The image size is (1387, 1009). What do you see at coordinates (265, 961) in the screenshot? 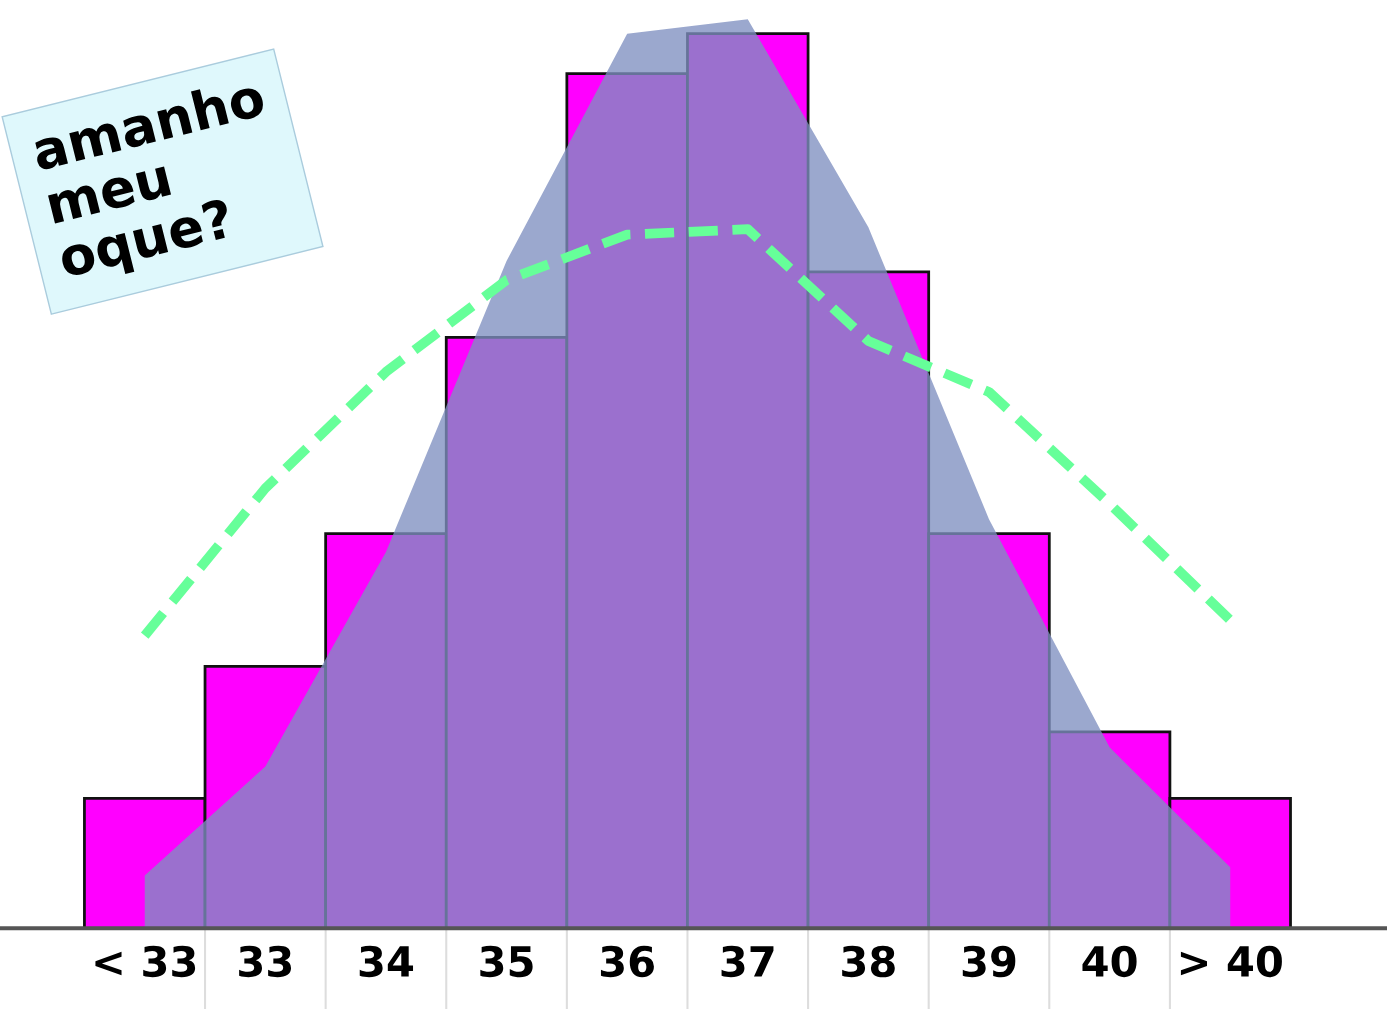
I see `x-tick-label: 33` at bounding box center [265, 961].